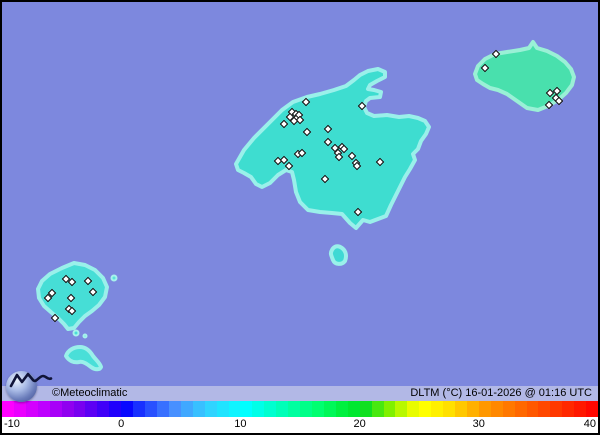 The width and height of the screenshot is (600, 435). What do you see at coordinates (90, 393) in the screenshot?
I see `copyright-label: ©Meteoclimatic` at bounding box center [90, 393].